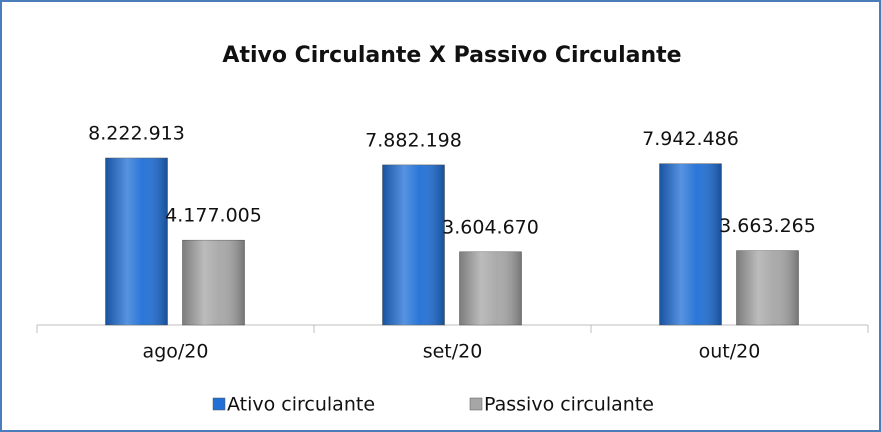  I want to click on legend-label: Passivo circulante, so click(569, 405).